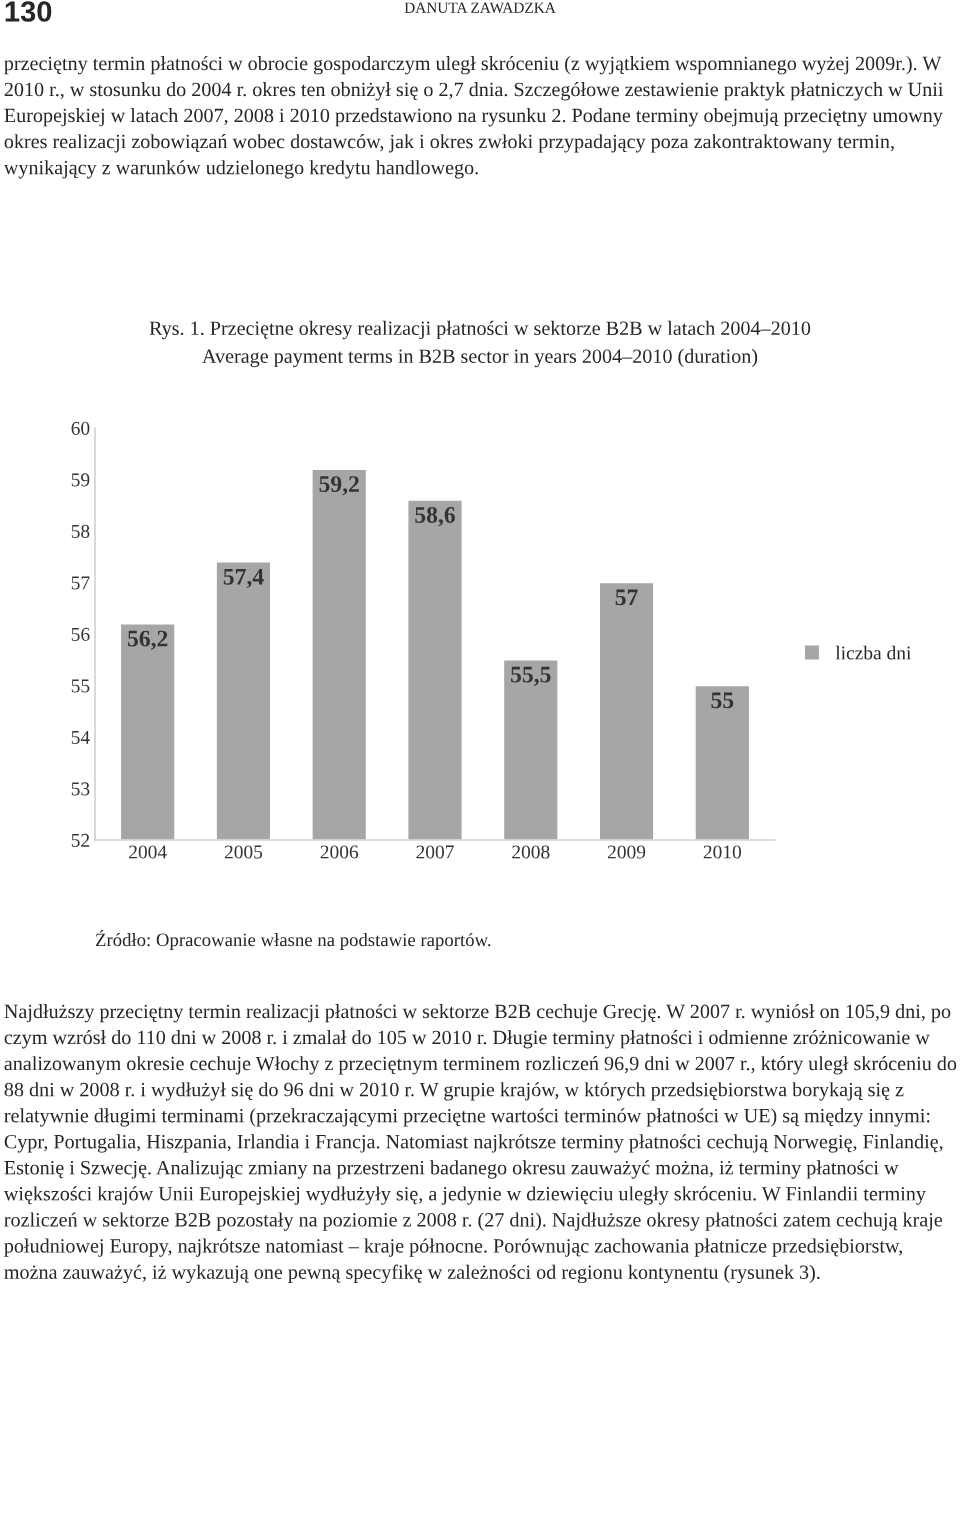 The height and width of the screenshot is (1515, 960). Describe the element at coordinates (722, 852) in the screenshot. I see `x-tick-label: 2010` at that location.